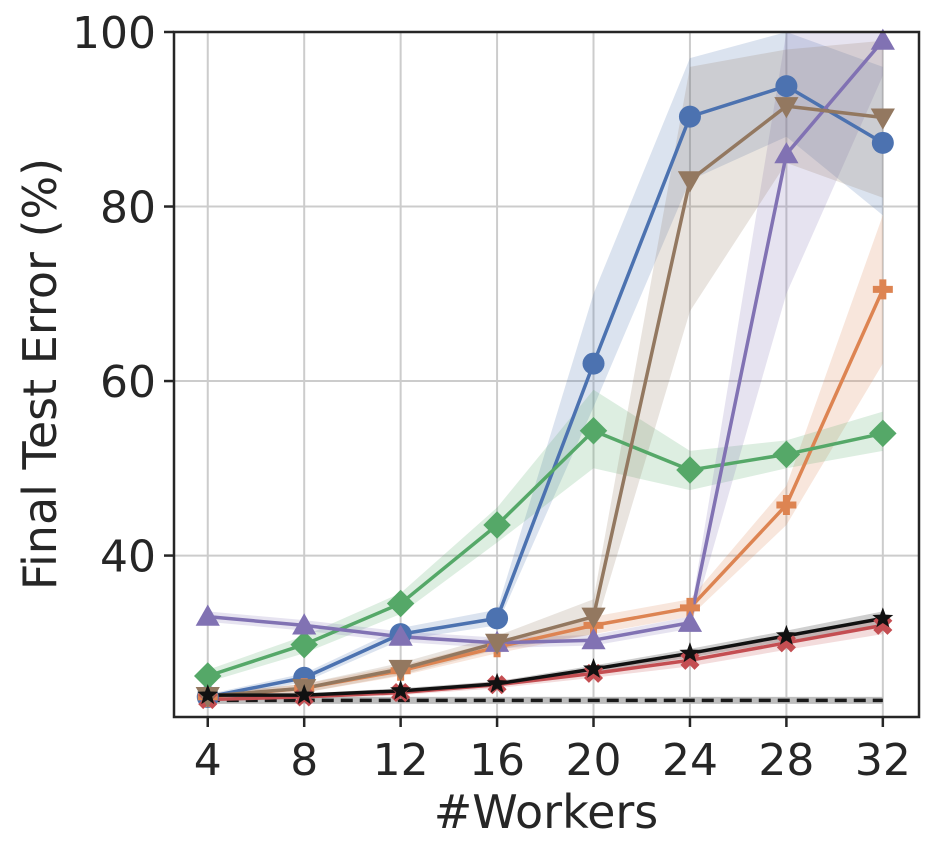 This screenshot has height=856, width=934. Describe the element at coordinates (546, 812) in the screenshot. I see `x-axis-label: #Workers` at that location.